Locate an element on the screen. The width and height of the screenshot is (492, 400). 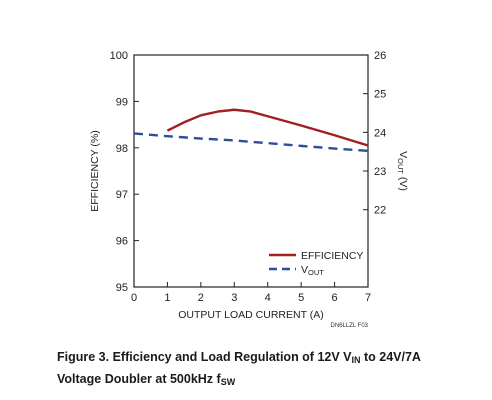
x-tick-label: 2 is located at coordinates (201, 298).